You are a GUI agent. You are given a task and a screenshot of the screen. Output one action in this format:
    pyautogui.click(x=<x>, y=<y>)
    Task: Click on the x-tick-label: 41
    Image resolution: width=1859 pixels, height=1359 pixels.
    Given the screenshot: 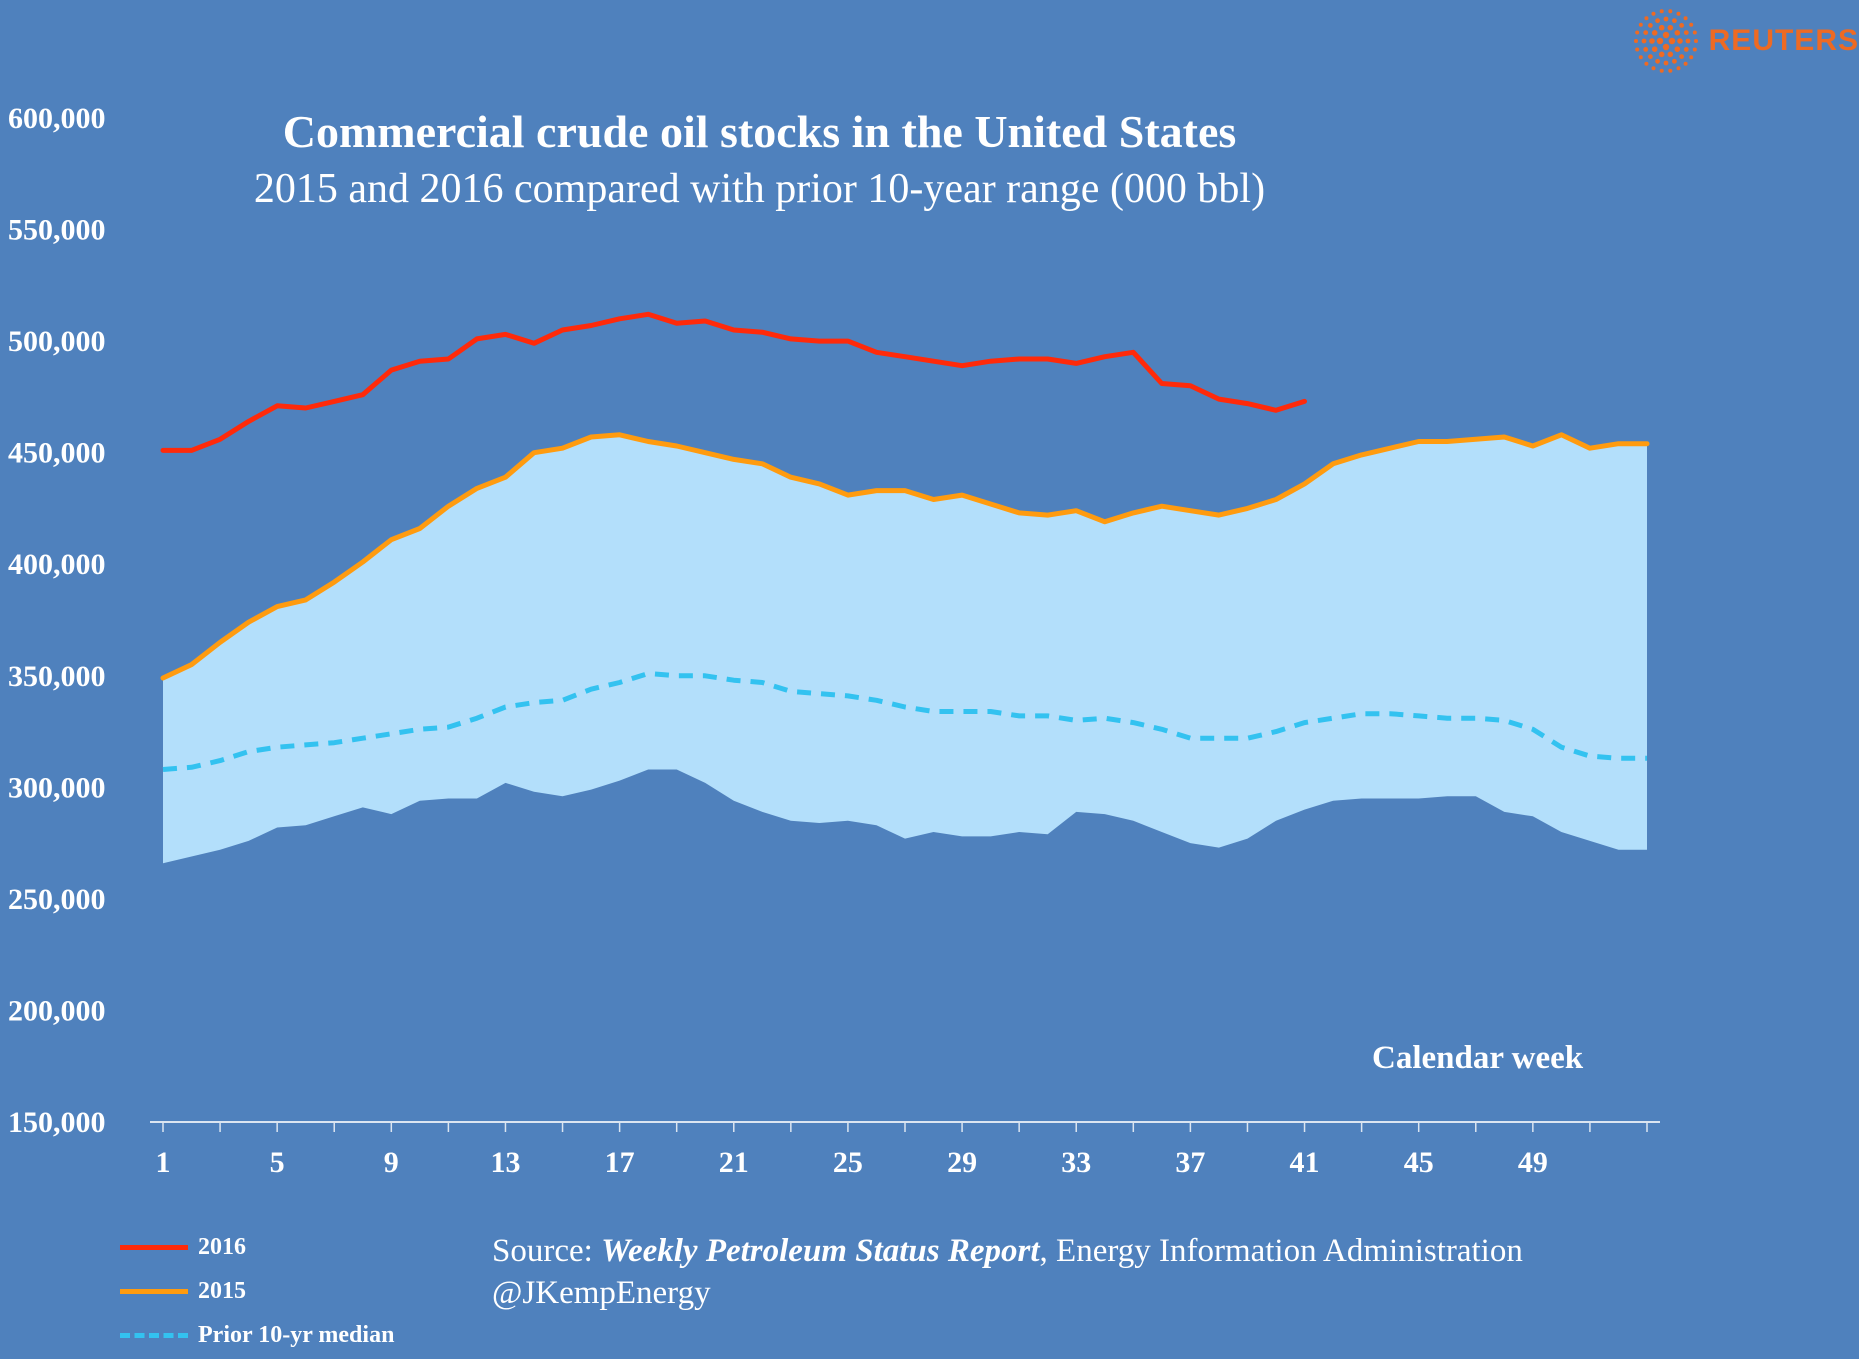 What is the action you would take?
    pyautogui.click(x=1305, y=1162)
    